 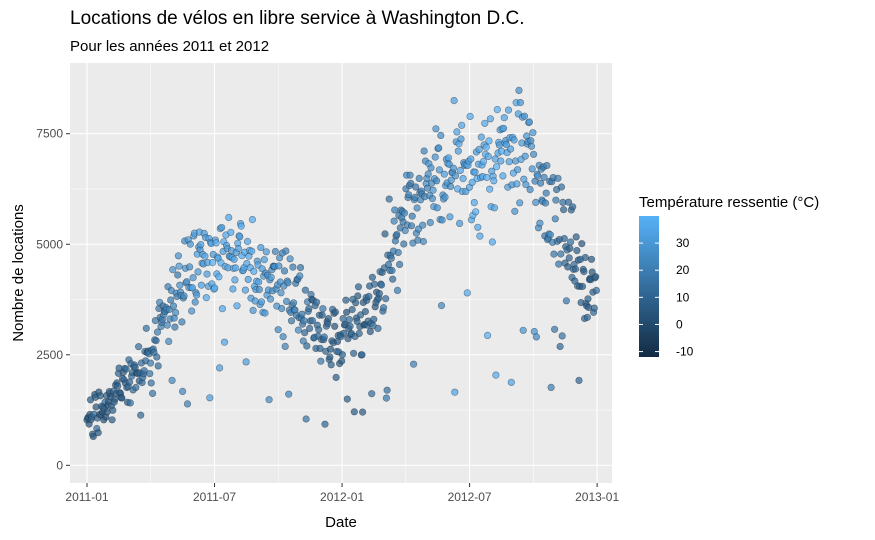 What do you see at coordinates (49, 134) in the screenshot?
I see `y-tick-label: 7500` at bounding box center [49, 134].